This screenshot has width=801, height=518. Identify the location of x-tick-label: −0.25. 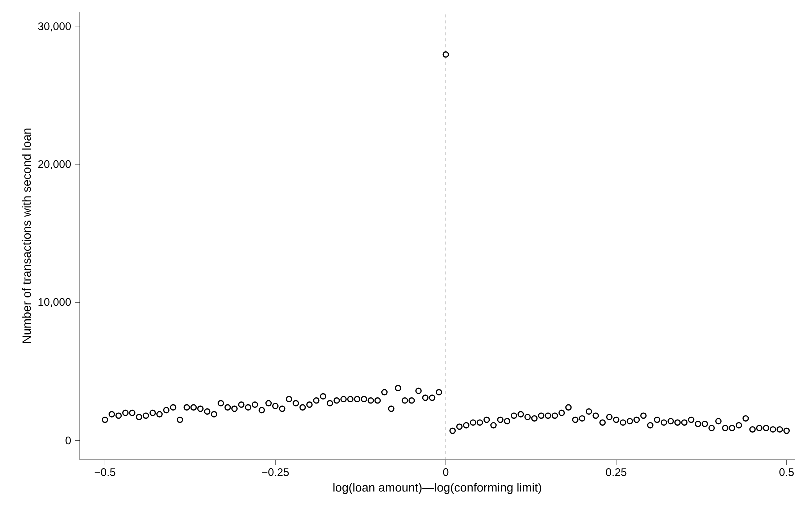
(276, 472).